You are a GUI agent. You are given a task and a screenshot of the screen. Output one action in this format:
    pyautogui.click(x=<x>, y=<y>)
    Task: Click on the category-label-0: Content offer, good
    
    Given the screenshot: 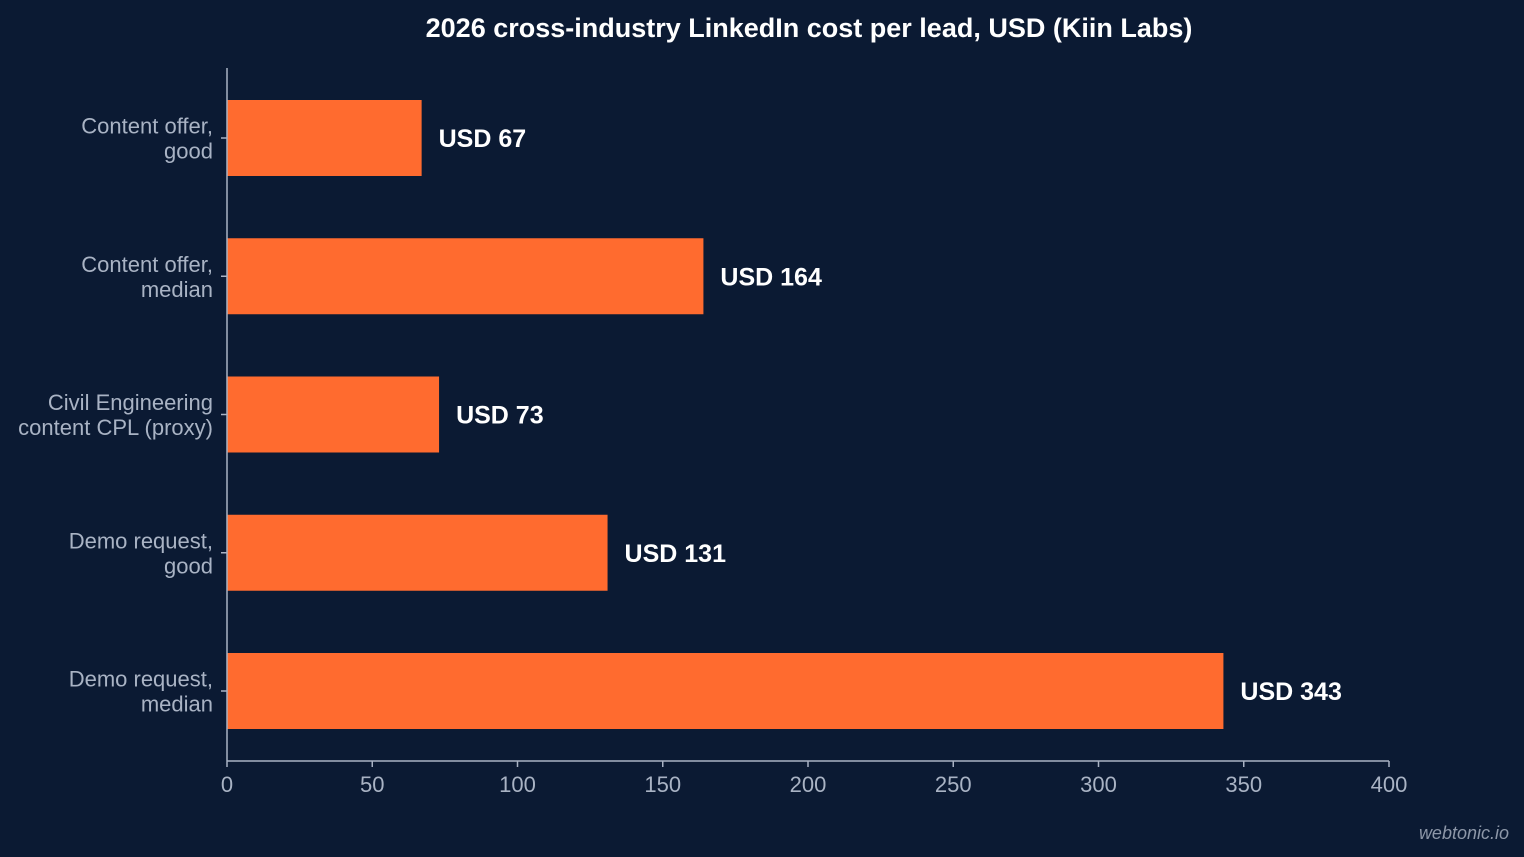 What is the action you would take?
    pyautogui.click(x=147, y=139)
    